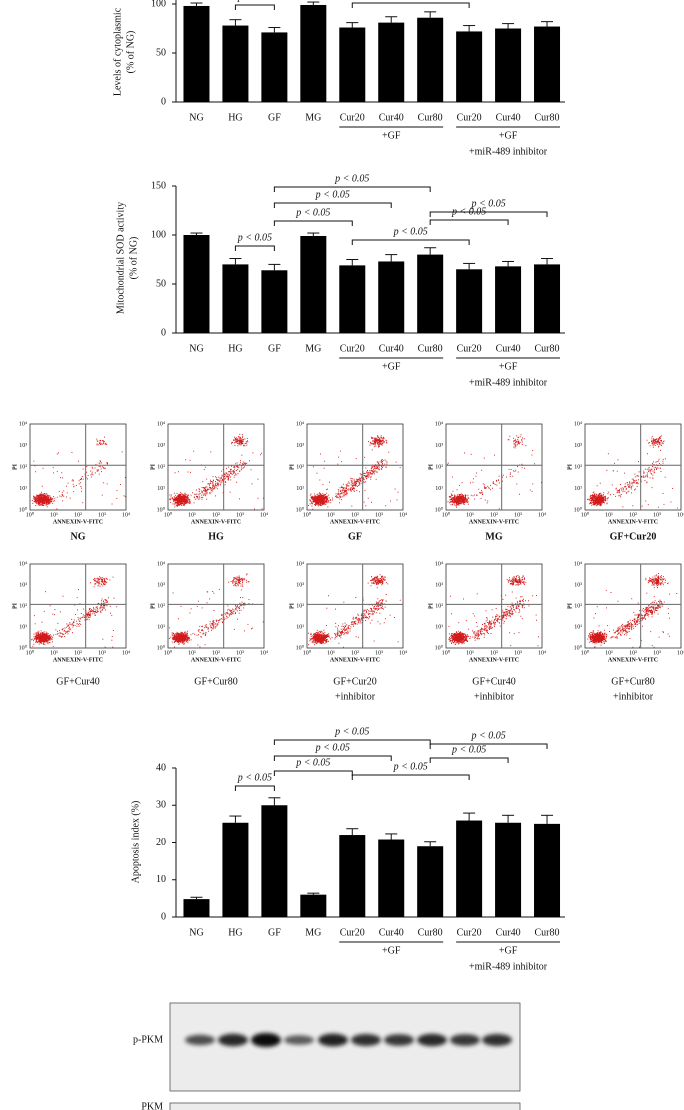 This screenshot has height=1110, width=684. Describe the element at coordinates (158, 185) in the screenshot. I see `y-tick-label: 150` at that location.